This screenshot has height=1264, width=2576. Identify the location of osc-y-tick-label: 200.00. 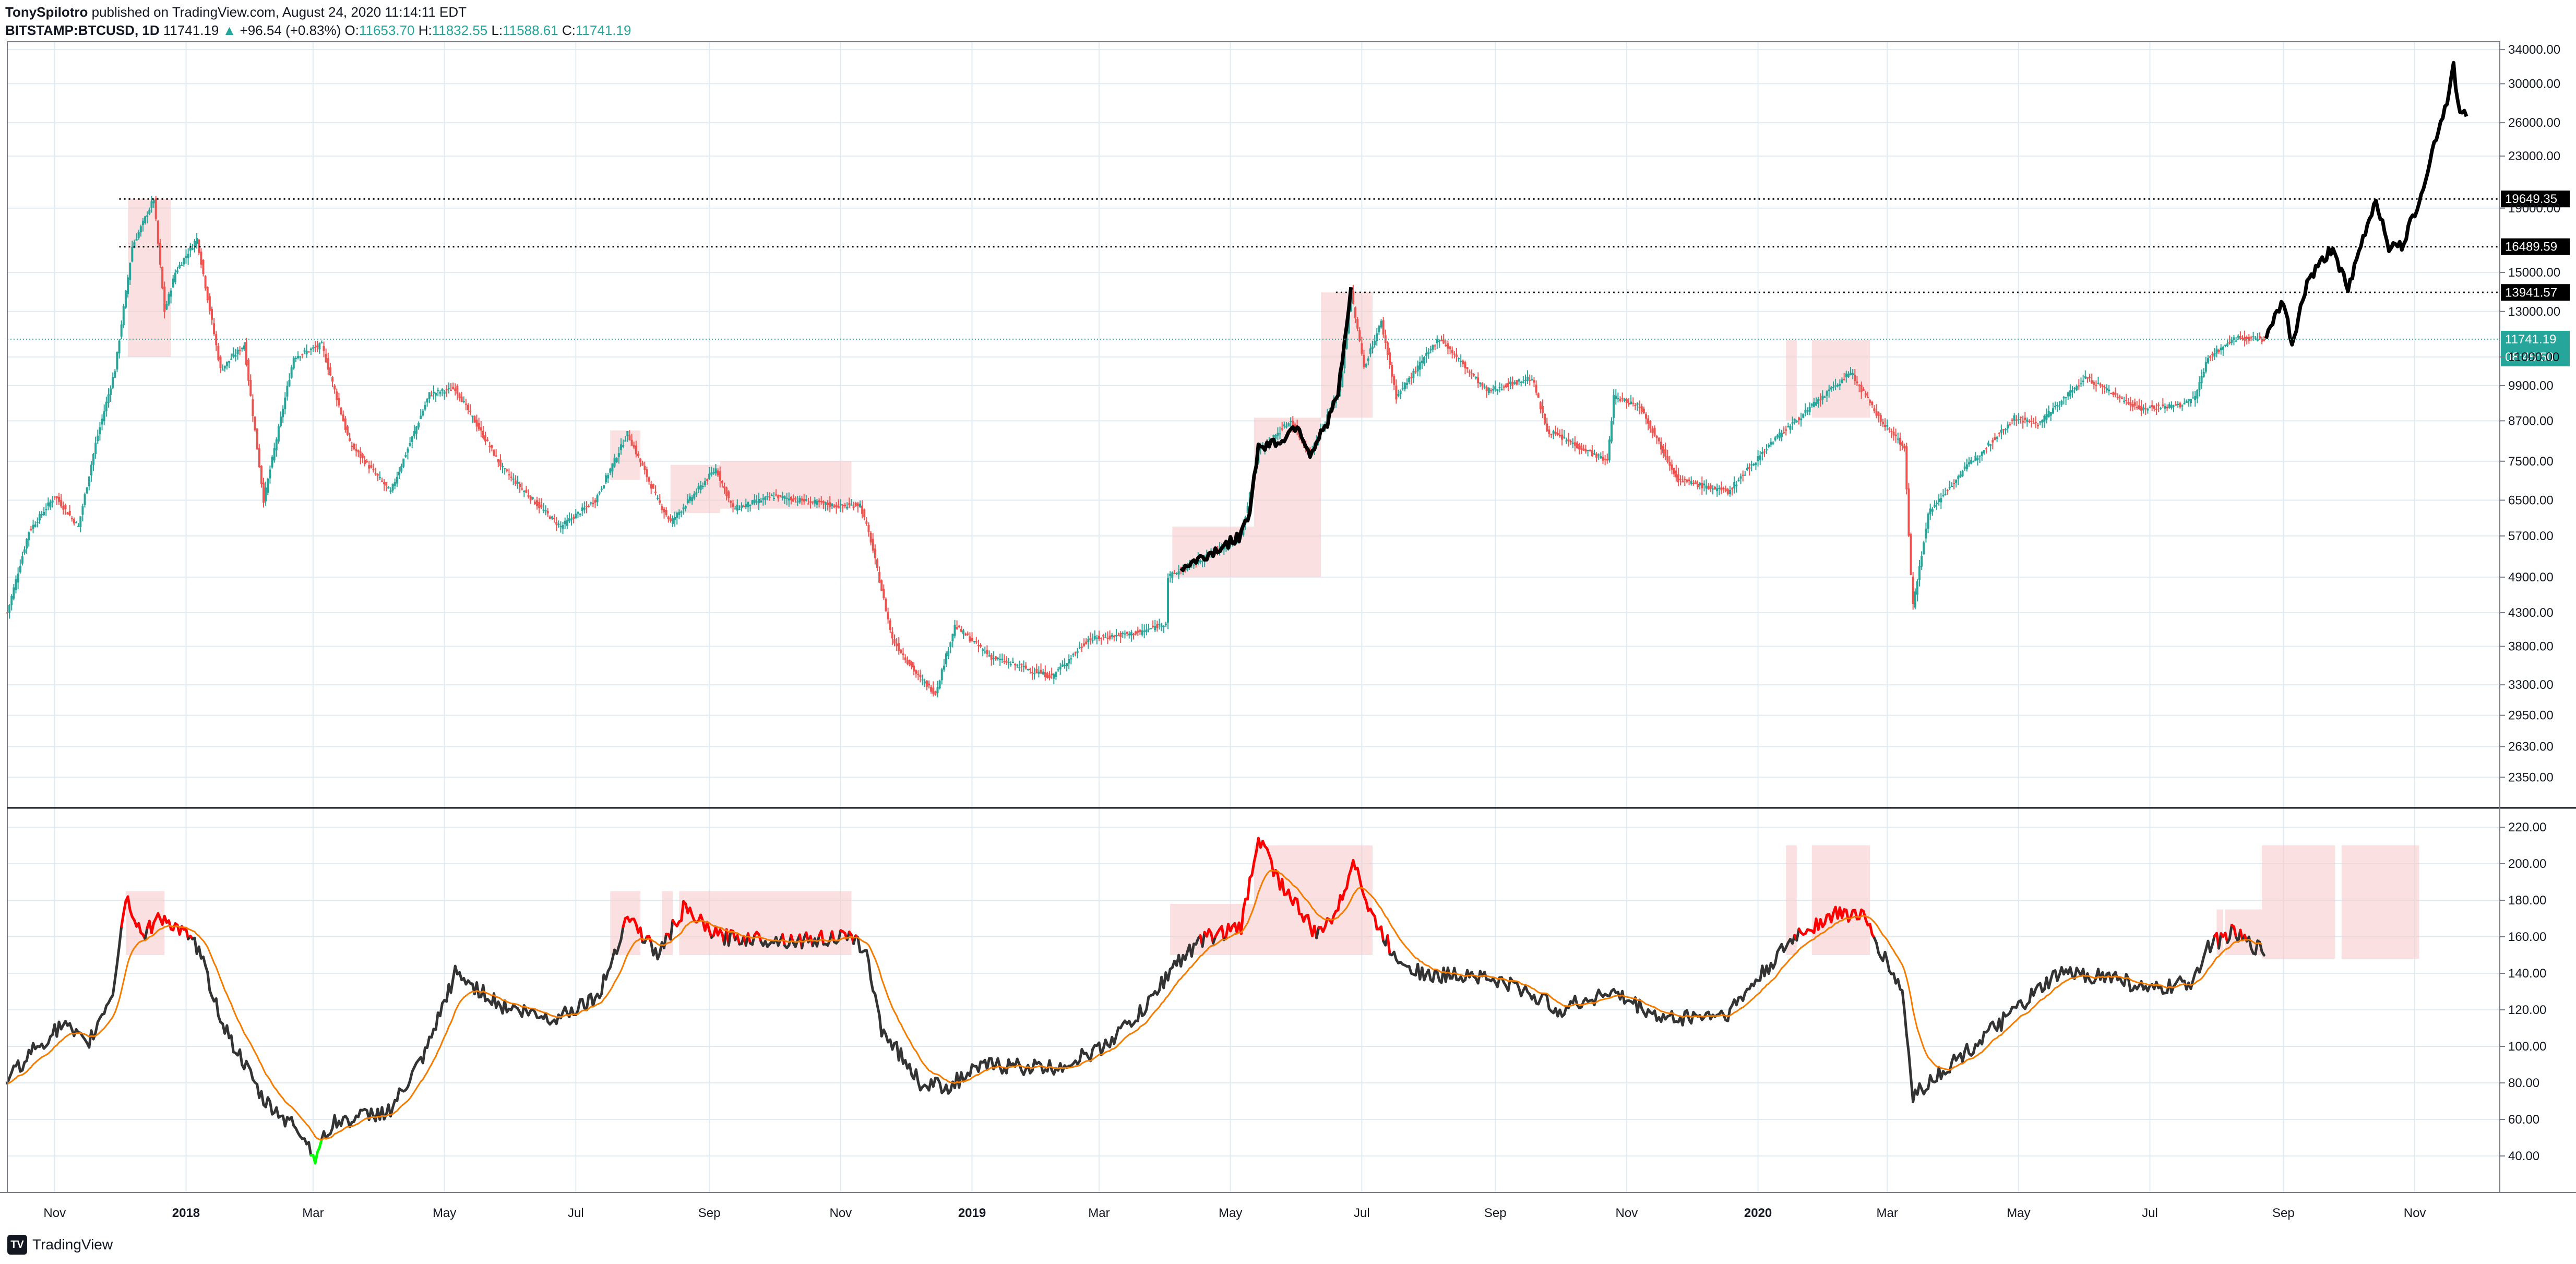
(2527, 864).